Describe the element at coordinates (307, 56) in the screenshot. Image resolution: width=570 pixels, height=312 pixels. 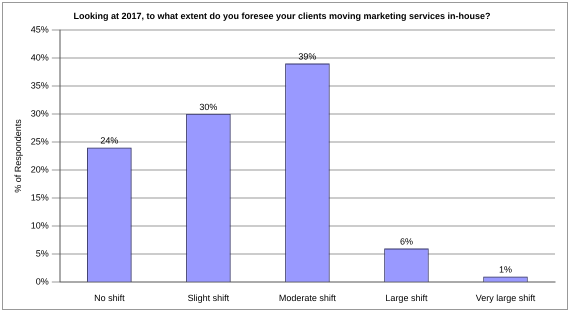
I see `data-label: 39%` at that location.